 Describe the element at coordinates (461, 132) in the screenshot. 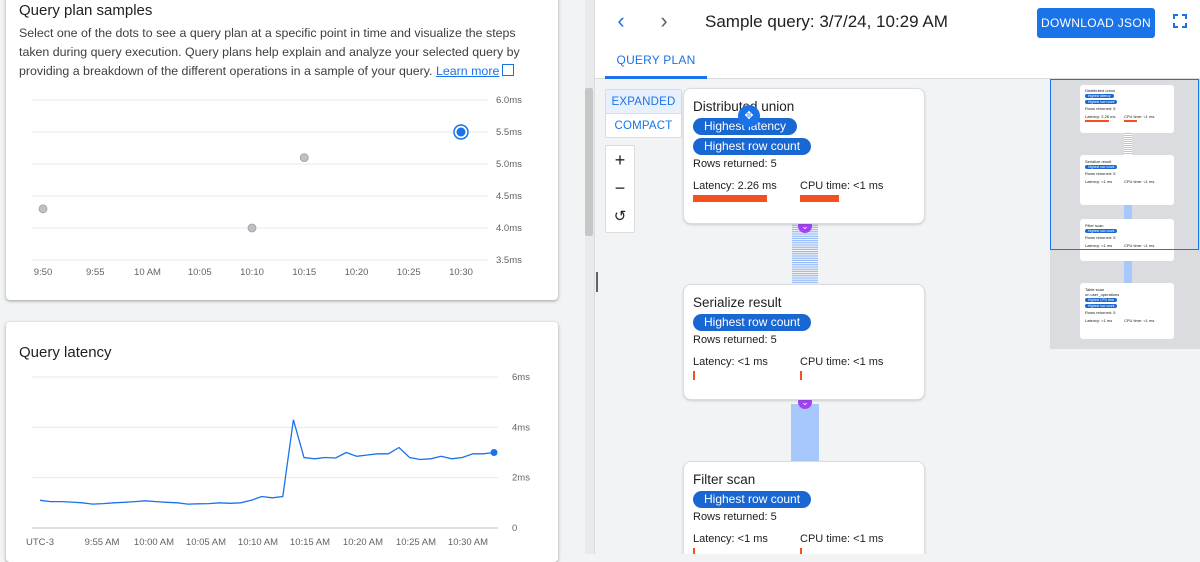

I see `selected-data-point` at that location.